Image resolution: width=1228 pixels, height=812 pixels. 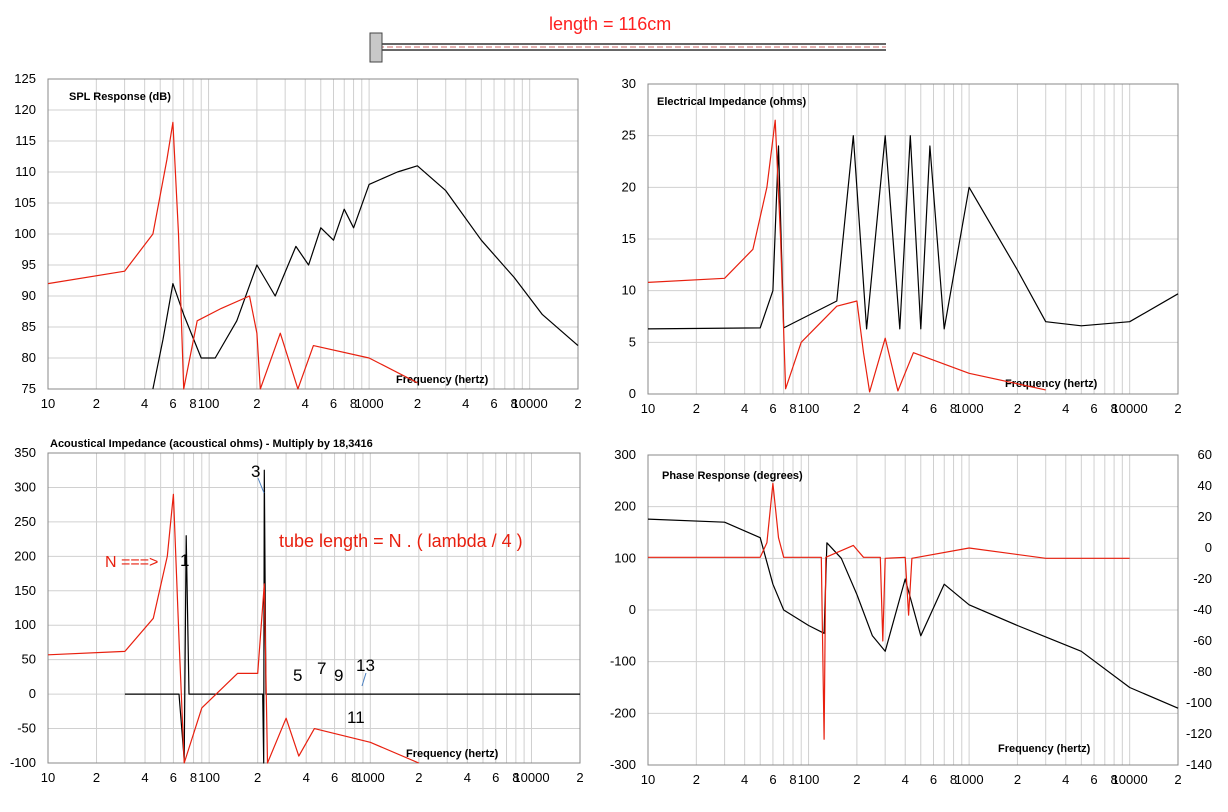 I want to click on y2-tick-label: -40, so click(x=1202, y=609).